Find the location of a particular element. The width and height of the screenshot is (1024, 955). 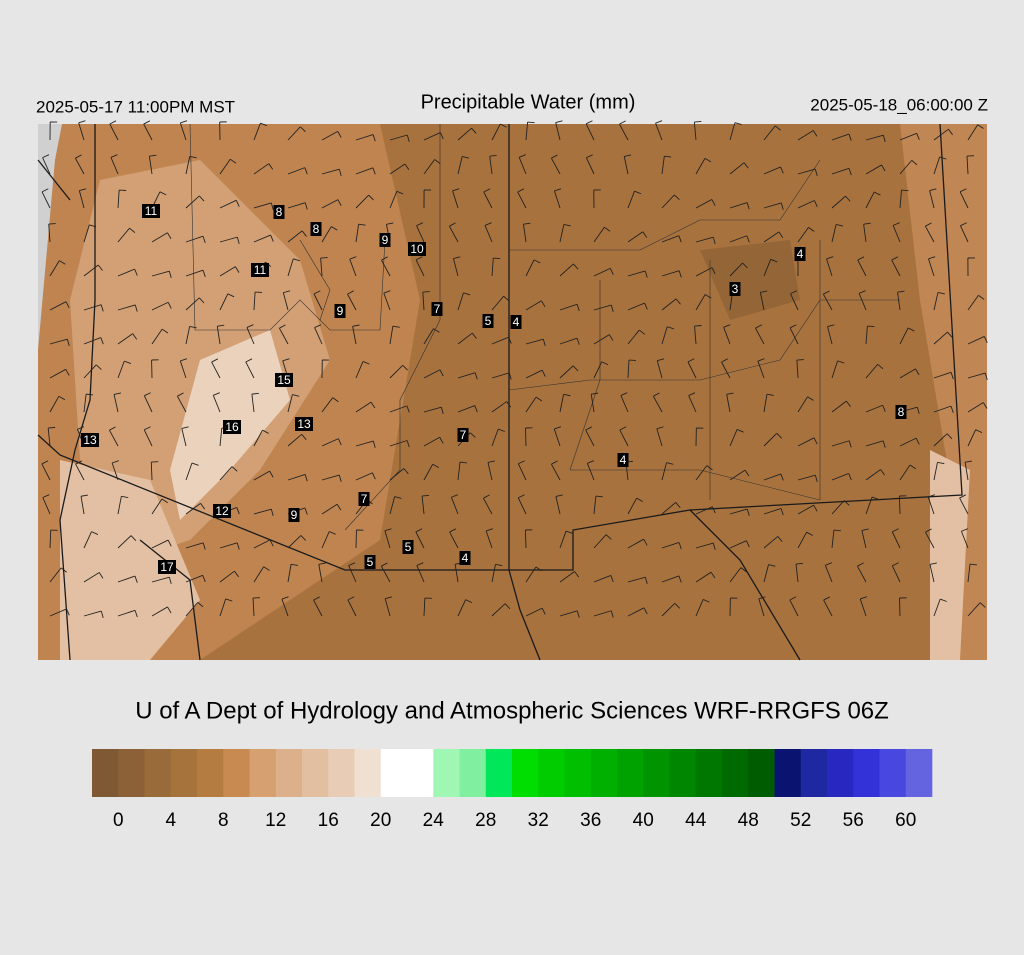

colorbar-tick-label: 52 is located at coordinates (800, 820).